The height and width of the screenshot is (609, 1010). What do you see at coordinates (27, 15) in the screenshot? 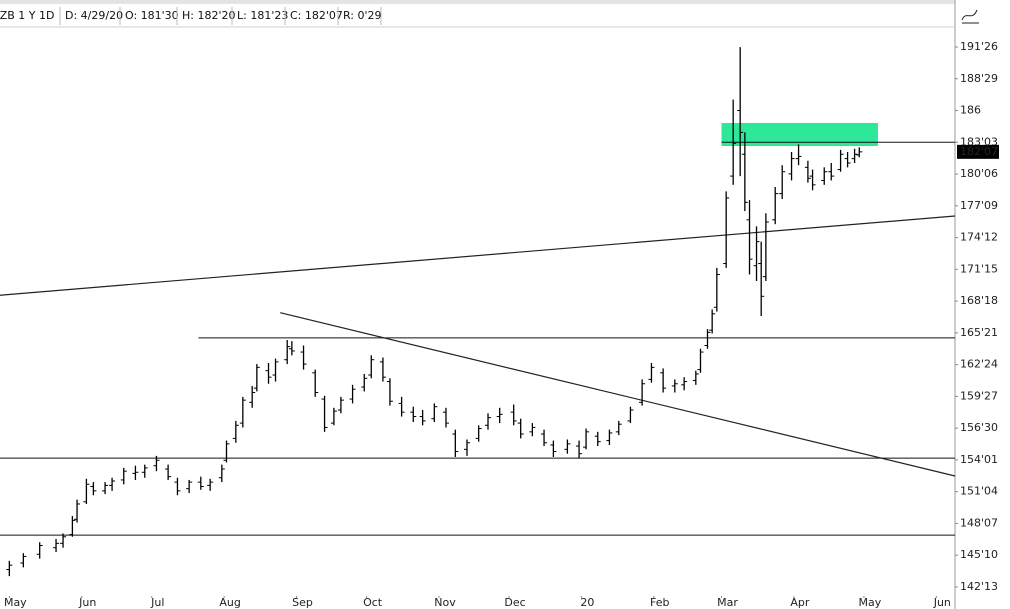
I see `symbol: /ZB 1 Y 1D` at bounding box center [27, 15].